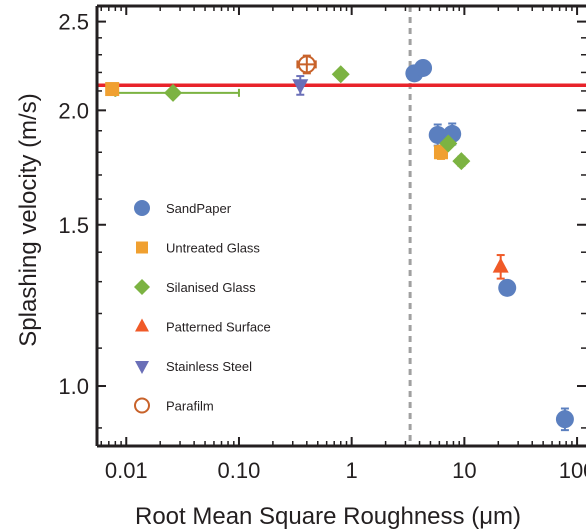 The width and height of the screenshot is (586, 531). I want to click on legend-label-silanised-glass: Silanised Glass, so click(211, 287).